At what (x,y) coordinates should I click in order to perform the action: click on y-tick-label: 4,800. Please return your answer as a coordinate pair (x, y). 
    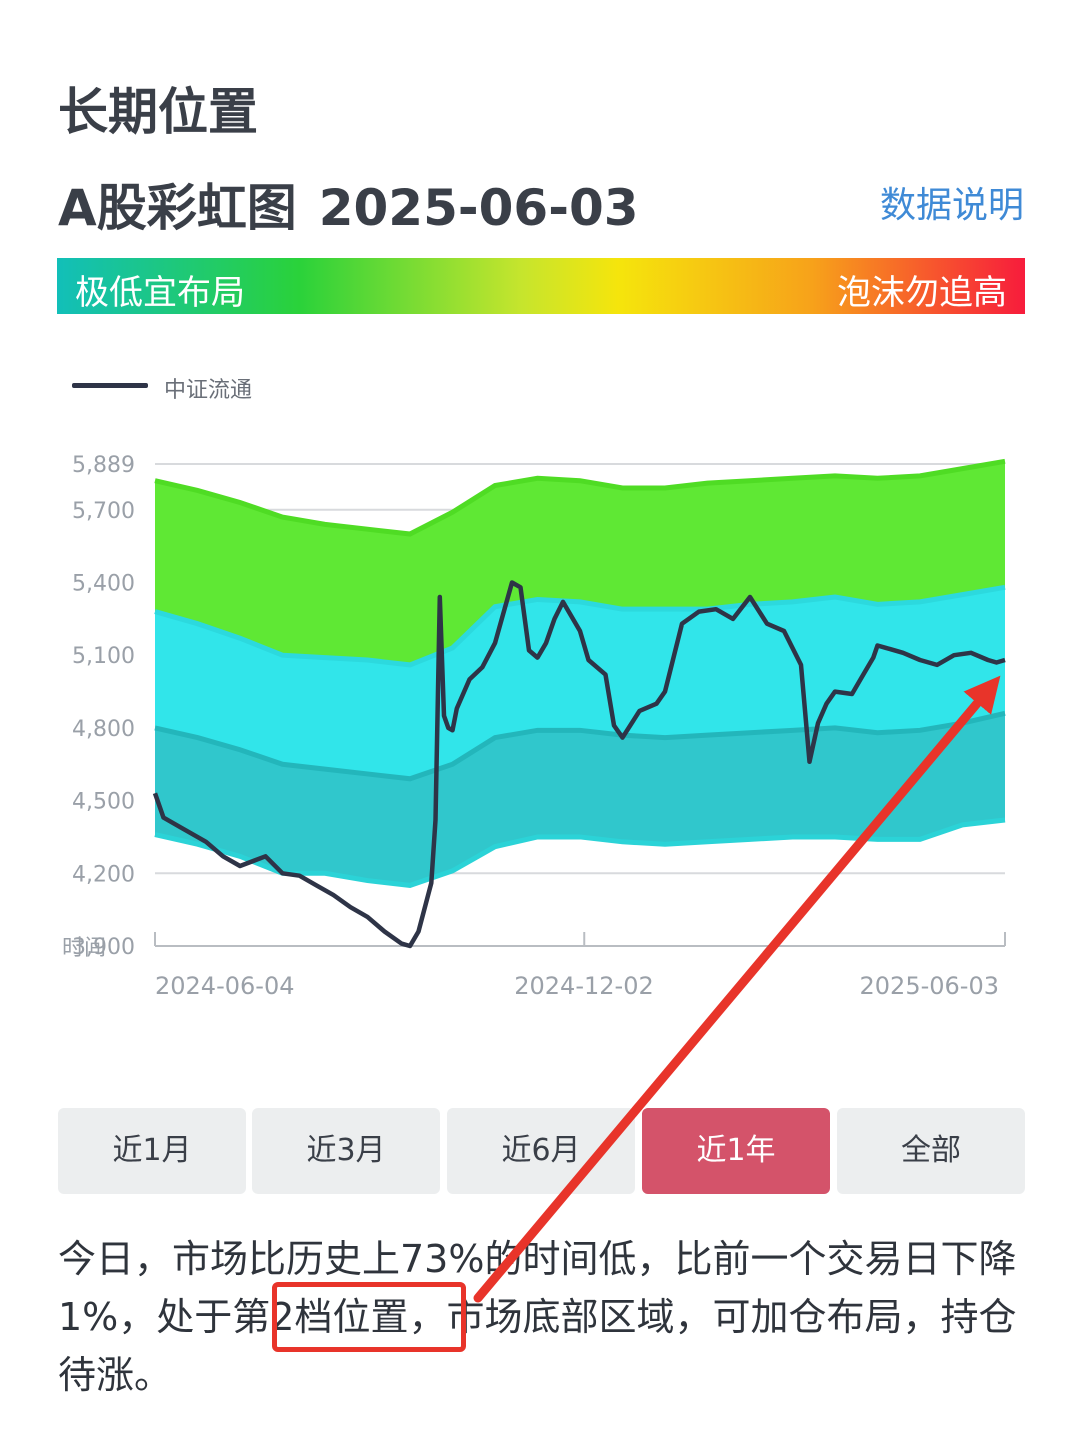
    Looking at the image, I should click on (103, 729).